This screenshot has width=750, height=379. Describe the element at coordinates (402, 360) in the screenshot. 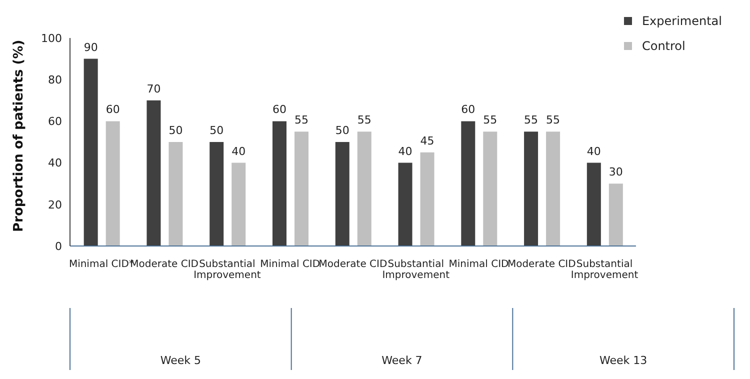

I see `text: Week 7` at that location.